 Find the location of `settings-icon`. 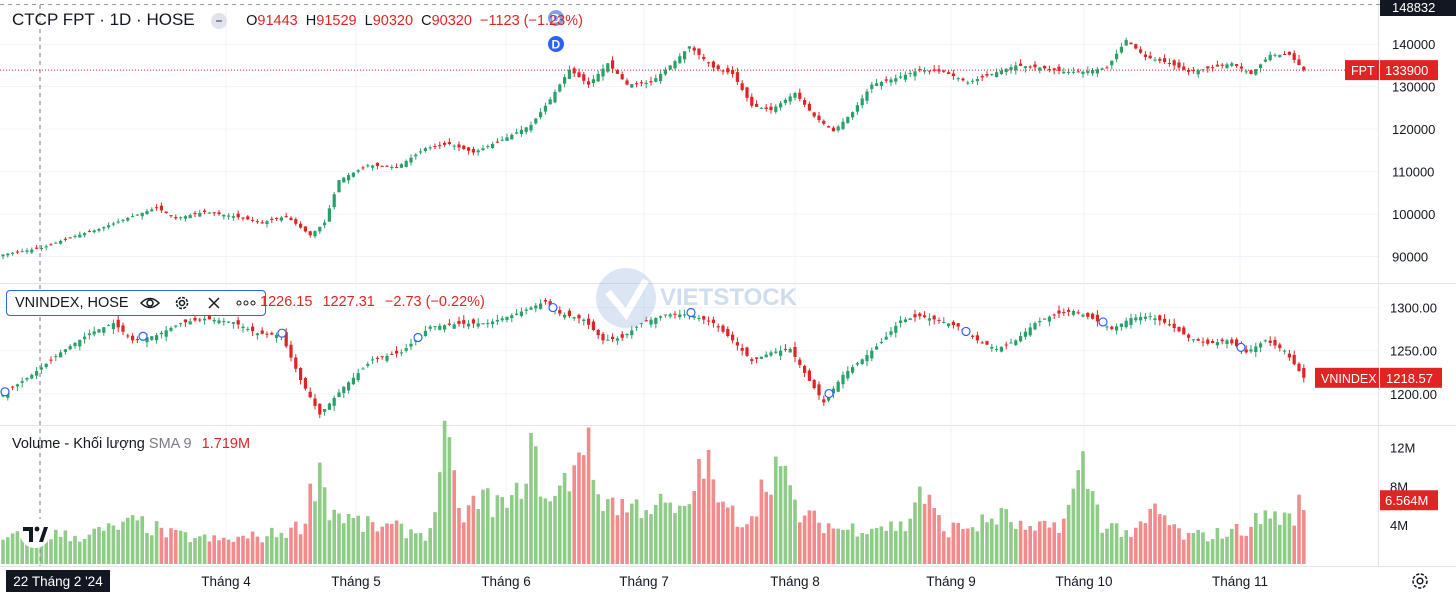

settings-icon is located at coordinates (1420, 581).